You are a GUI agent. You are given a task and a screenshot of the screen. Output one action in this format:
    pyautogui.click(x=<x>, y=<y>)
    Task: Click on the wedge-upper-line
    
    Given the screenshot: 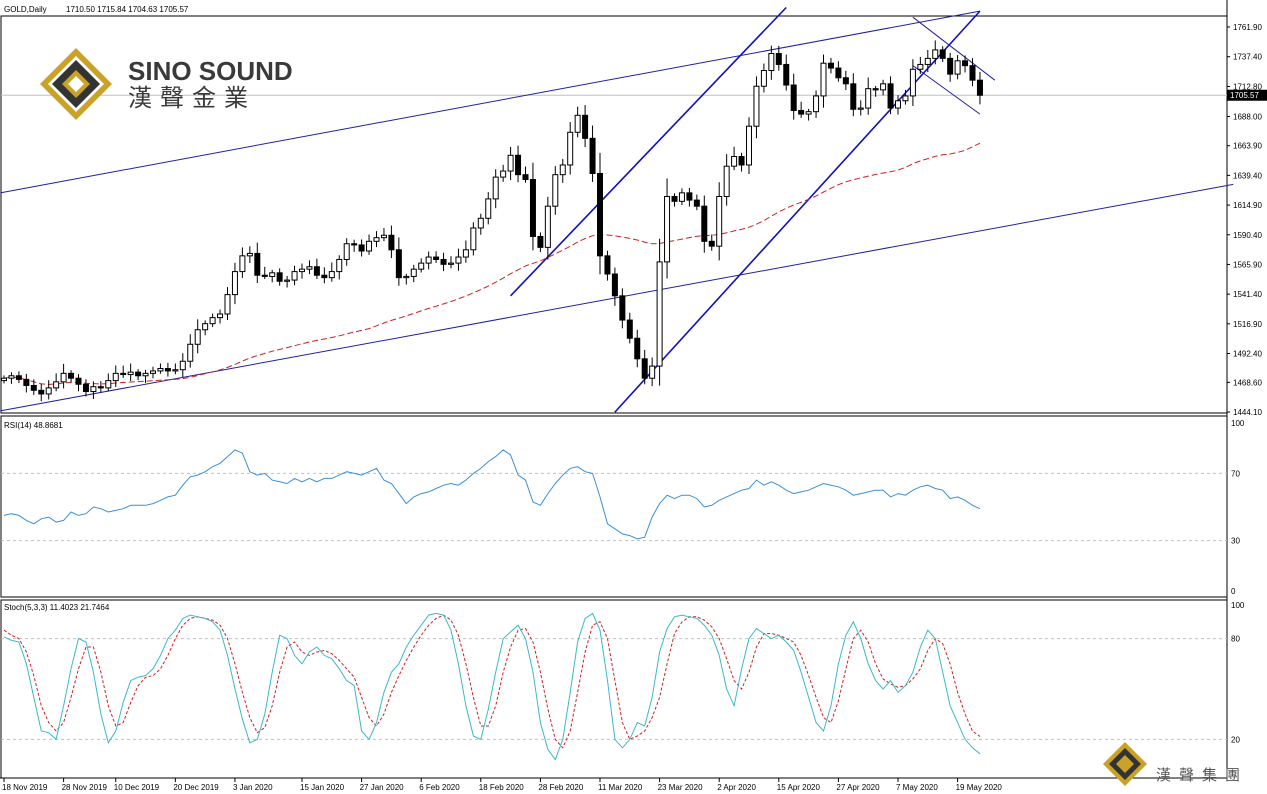 What is the action you would take?
    pyautogui.click(x=954, y=48)
    